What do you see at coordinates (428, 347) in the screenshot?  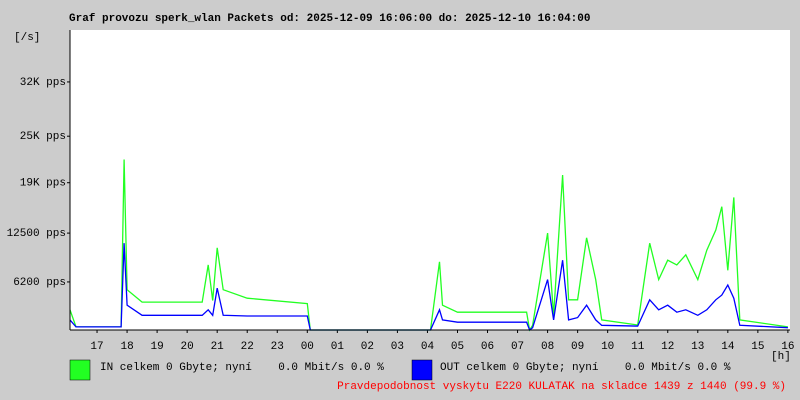 I see `x-tick-label: 04` at bounding box center [428, 347].